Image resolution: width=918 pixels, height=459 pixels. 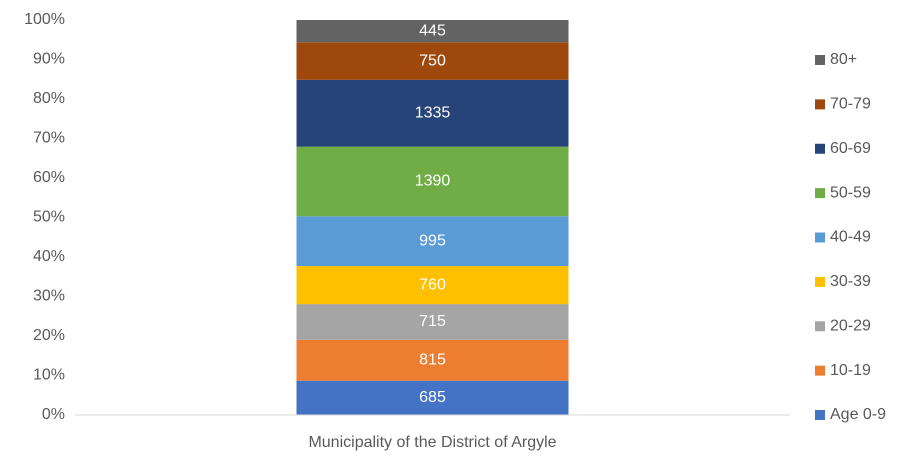 What do you see at coordinates (49, 256) in the screenshot?
I see `y-tick-label: 40%` at bounding box center [49, 256].